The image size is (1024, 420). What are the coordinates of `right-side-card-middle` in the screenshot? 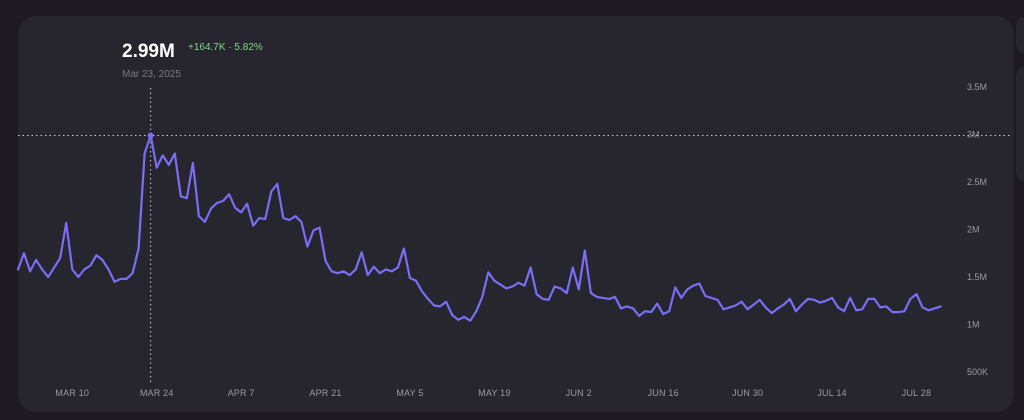 It's located at (1020, 124).